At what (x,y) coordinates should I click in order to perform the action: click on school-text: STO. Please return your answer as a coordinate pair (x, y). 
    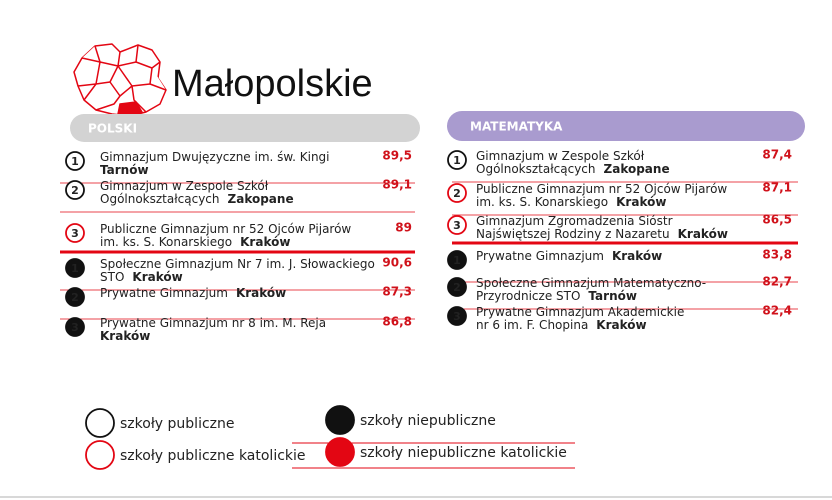
    Looking at the image, I should click on (112, 277).